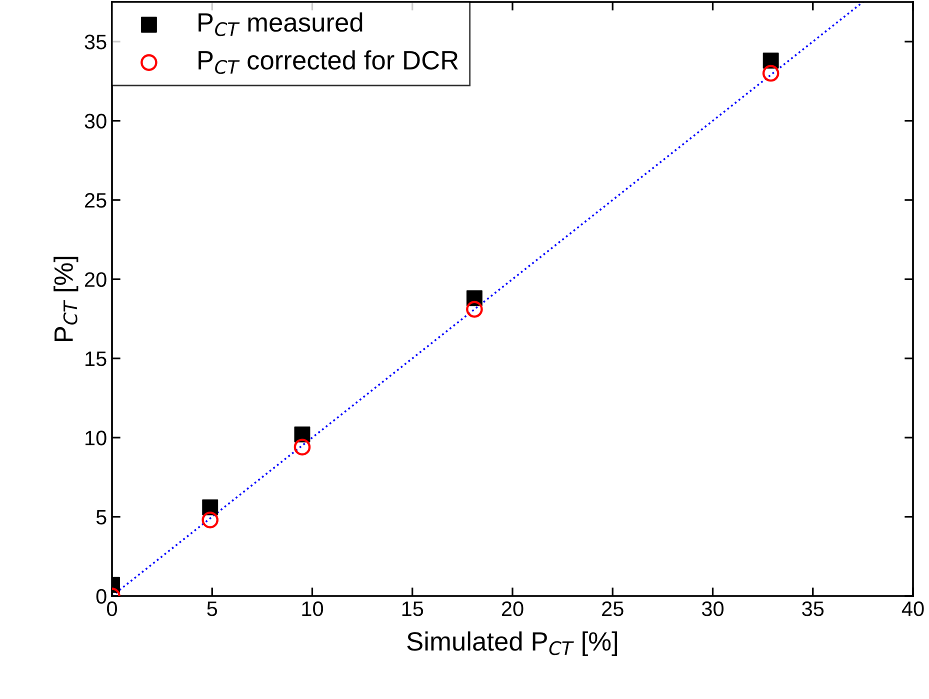 Image resolution: width=929 pixels, height=699 pixels. Describe the element at coordinates (95, 200) in the screenshot. I see `y-tick-label: 25` at that location.